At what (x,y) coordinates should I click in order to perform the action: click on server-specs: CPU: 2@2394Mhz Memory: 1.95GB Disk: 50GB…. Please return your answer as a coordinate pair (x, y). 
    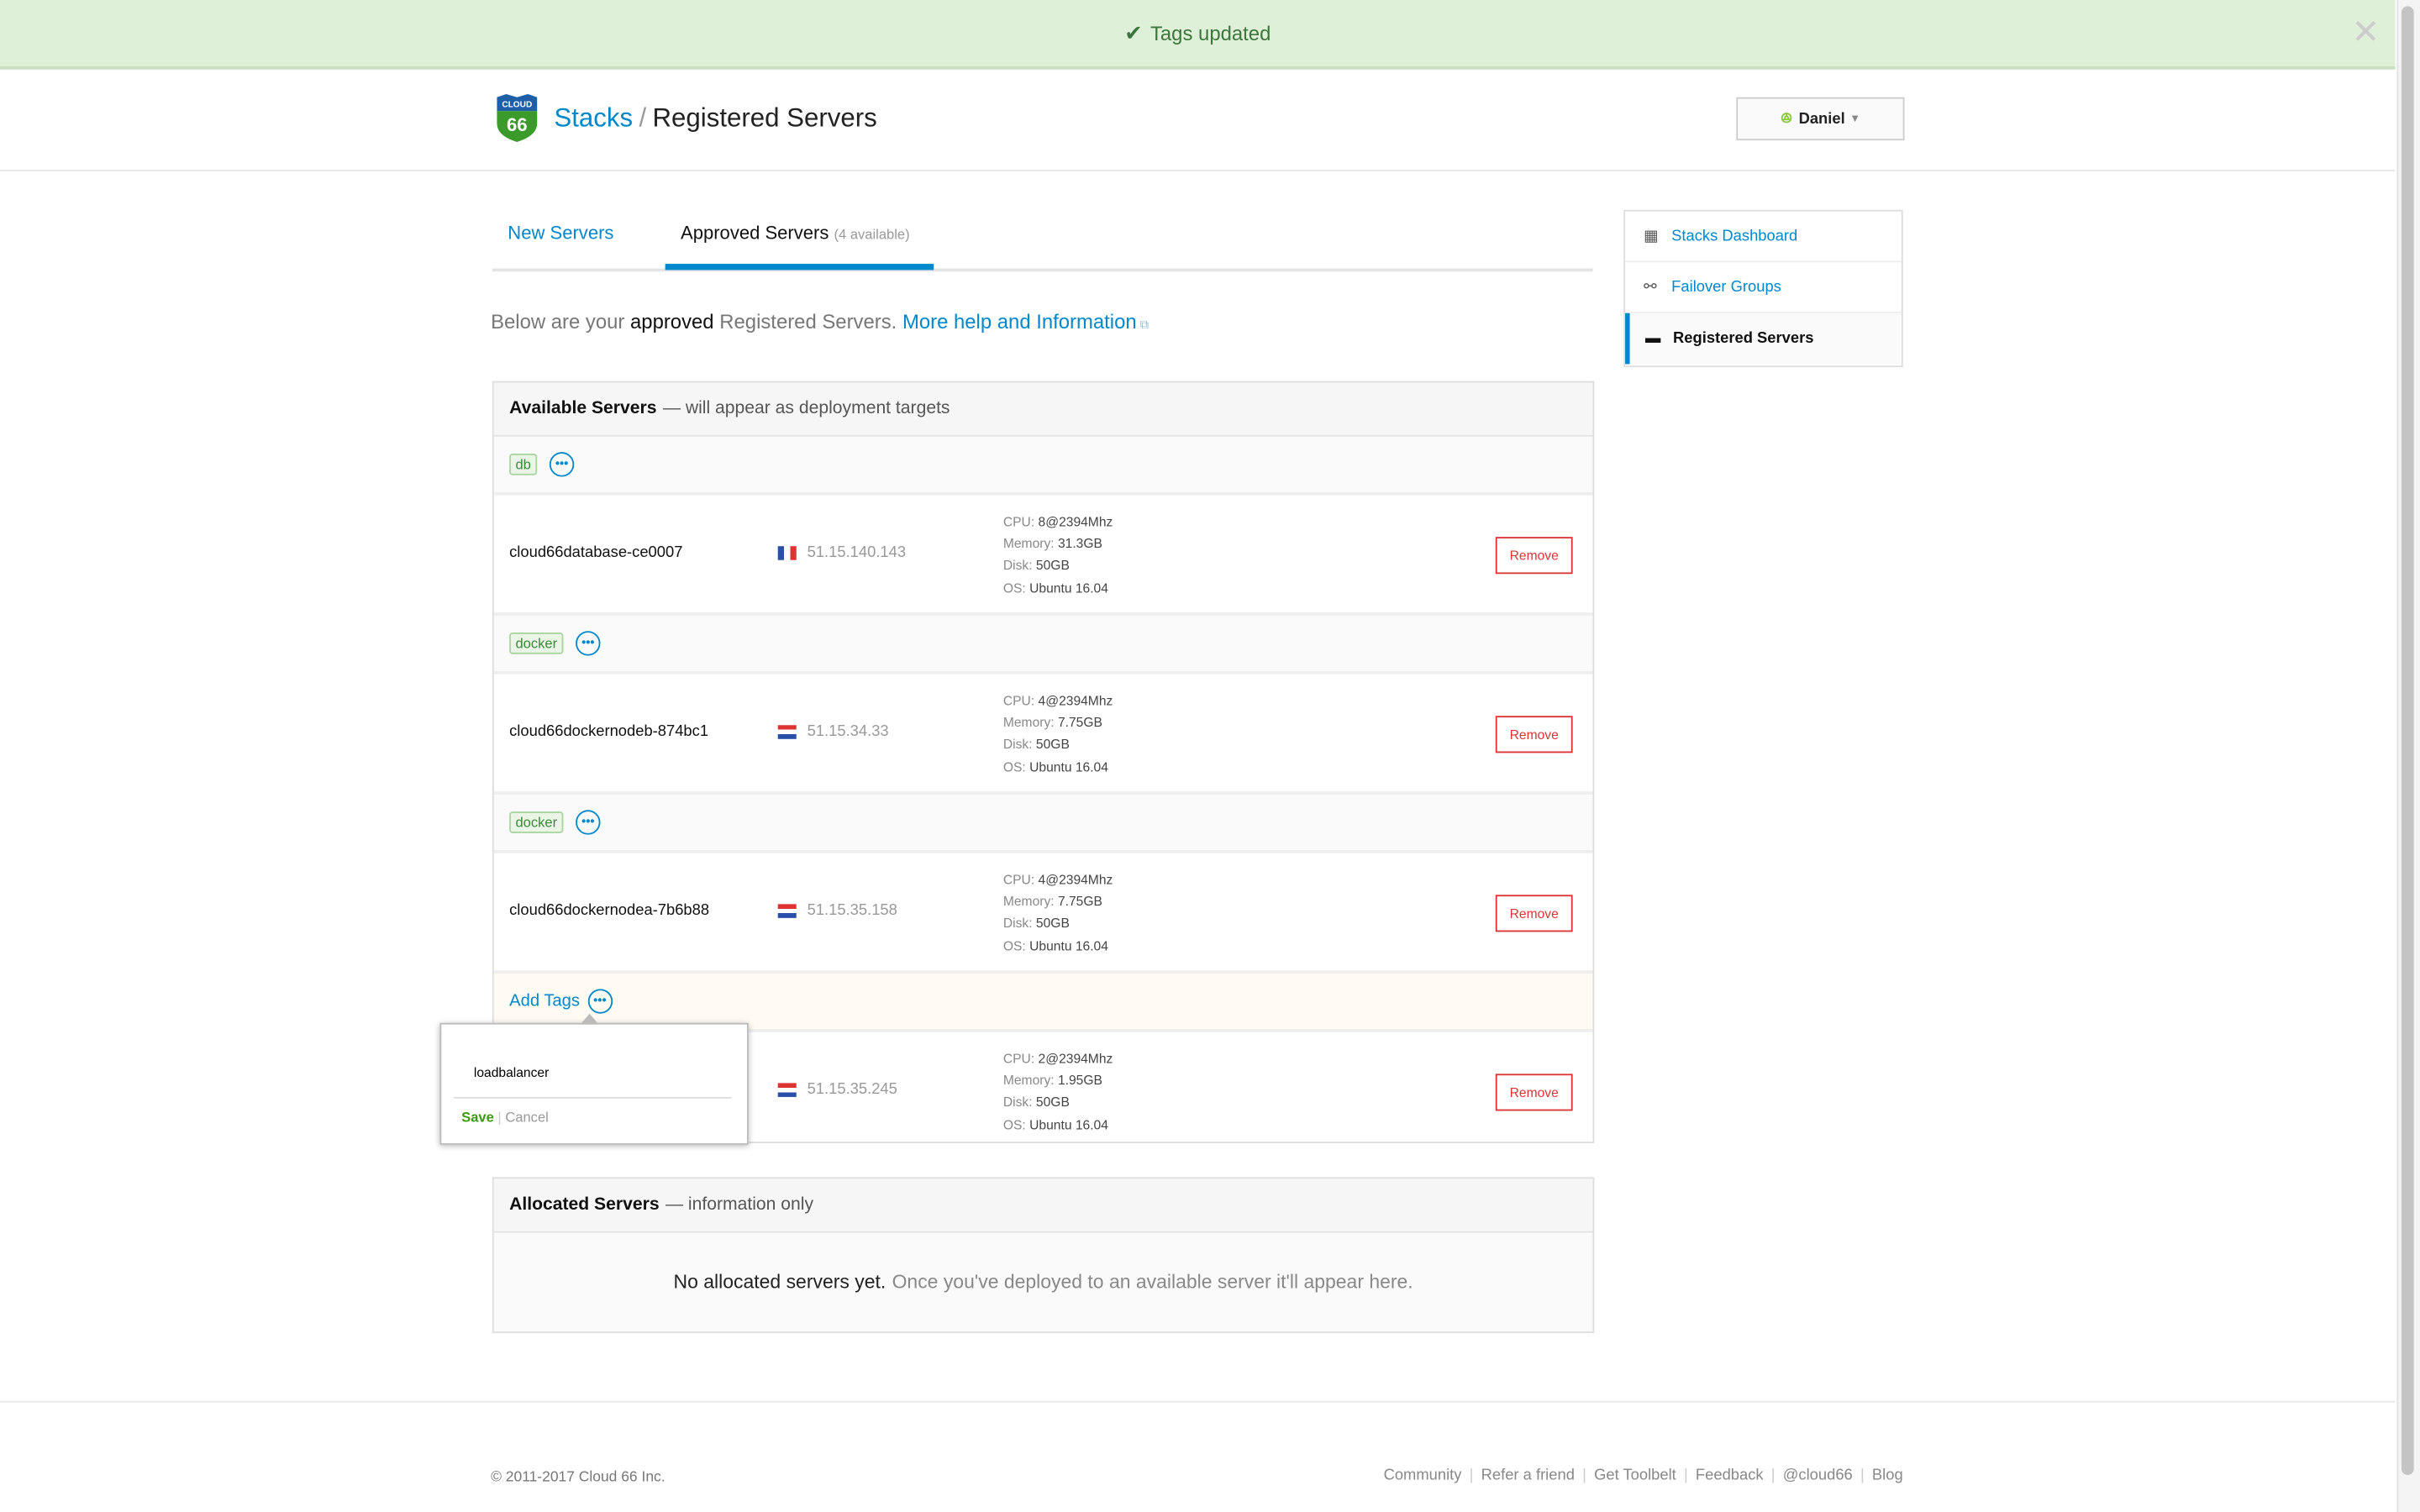
    Looking at the image, I should click on (1058, 1091).